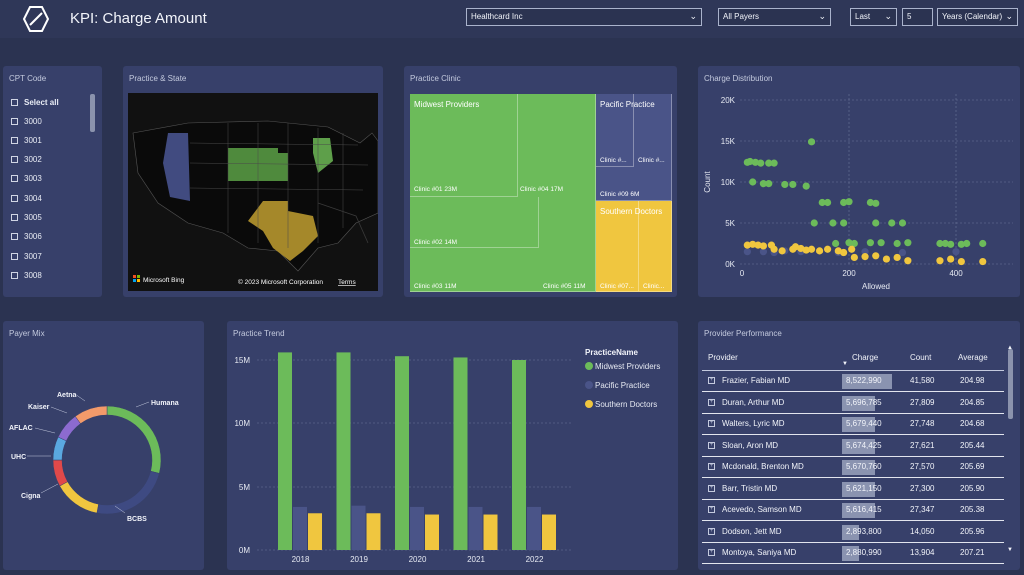 The width and height of the screenshot is (1024, 575). I want to click on table-row: + Barr, Tristin MD 5,621,150 27,300 205.90, so click(853, 489).